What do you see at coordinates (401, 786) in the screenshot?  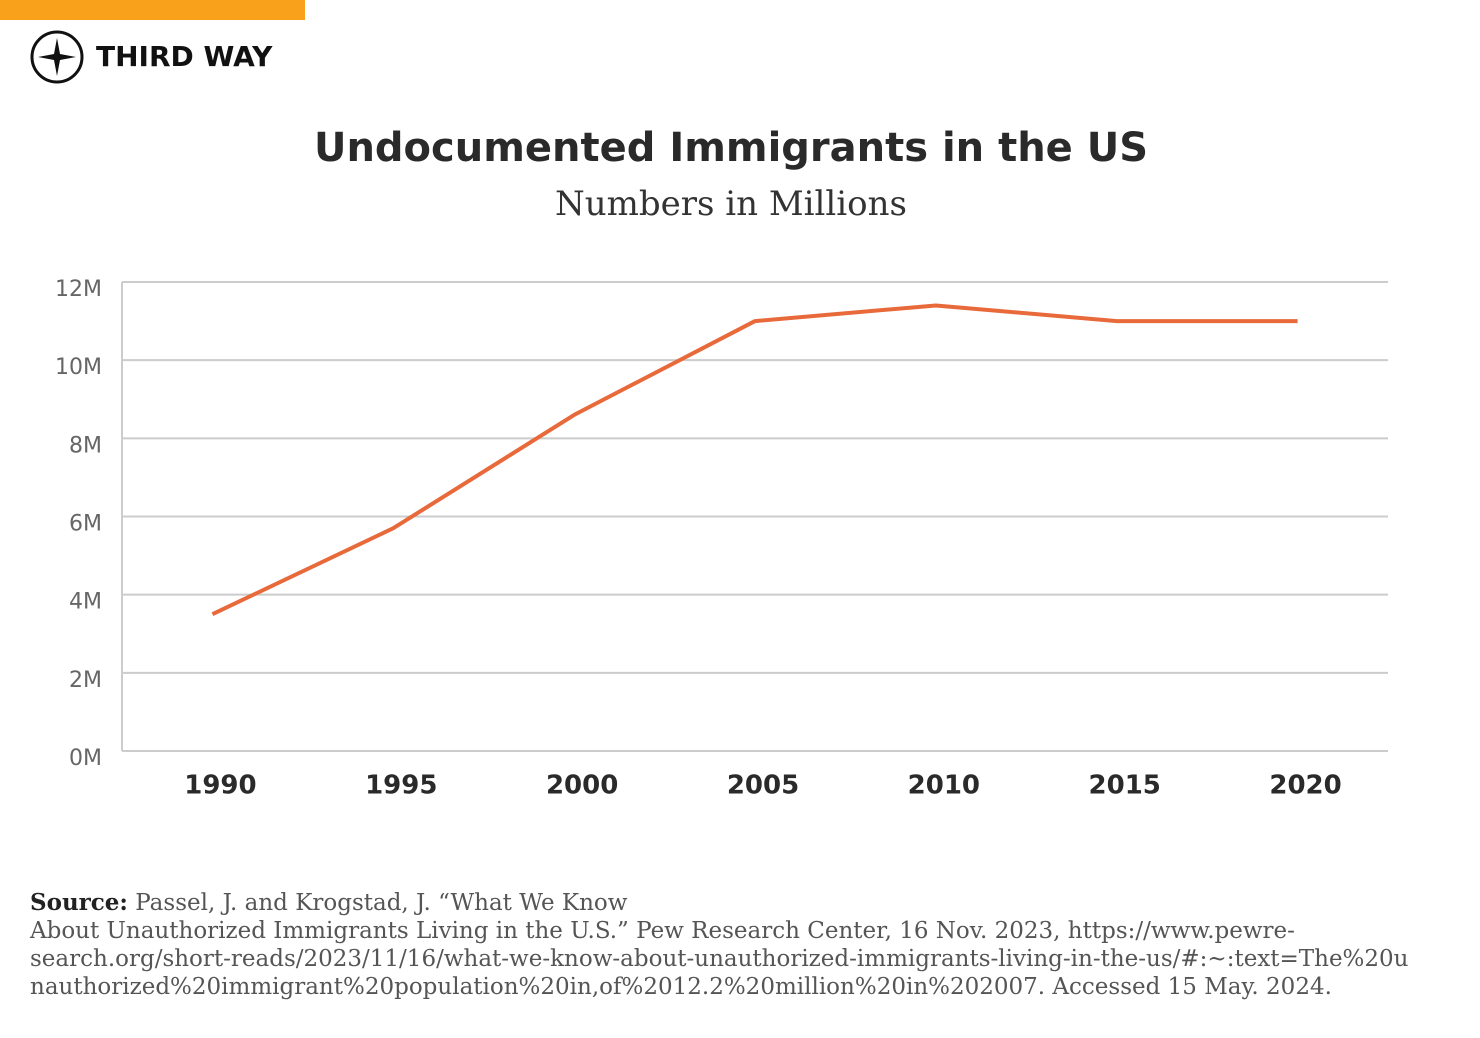 I see `x-tick-label: 1995` at bounding box center [401, 786].